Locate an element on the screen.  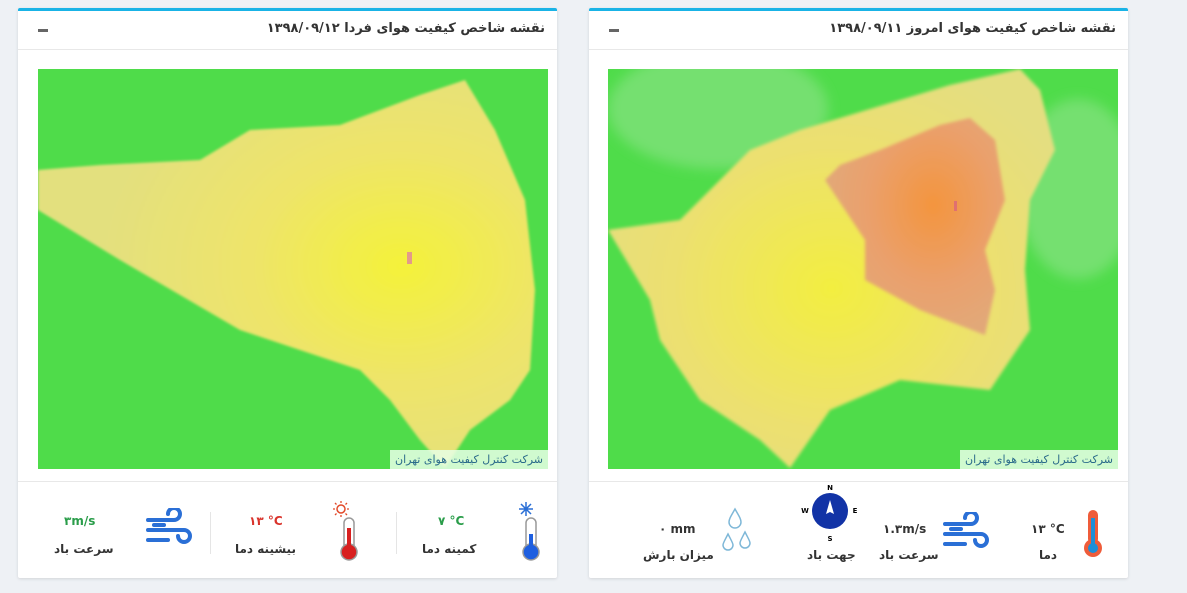
weather-stats: ۳m/s سرعت باد ۱۳ °C بیشینه دما ۷ °C کم is located at coordinates (287, 529).